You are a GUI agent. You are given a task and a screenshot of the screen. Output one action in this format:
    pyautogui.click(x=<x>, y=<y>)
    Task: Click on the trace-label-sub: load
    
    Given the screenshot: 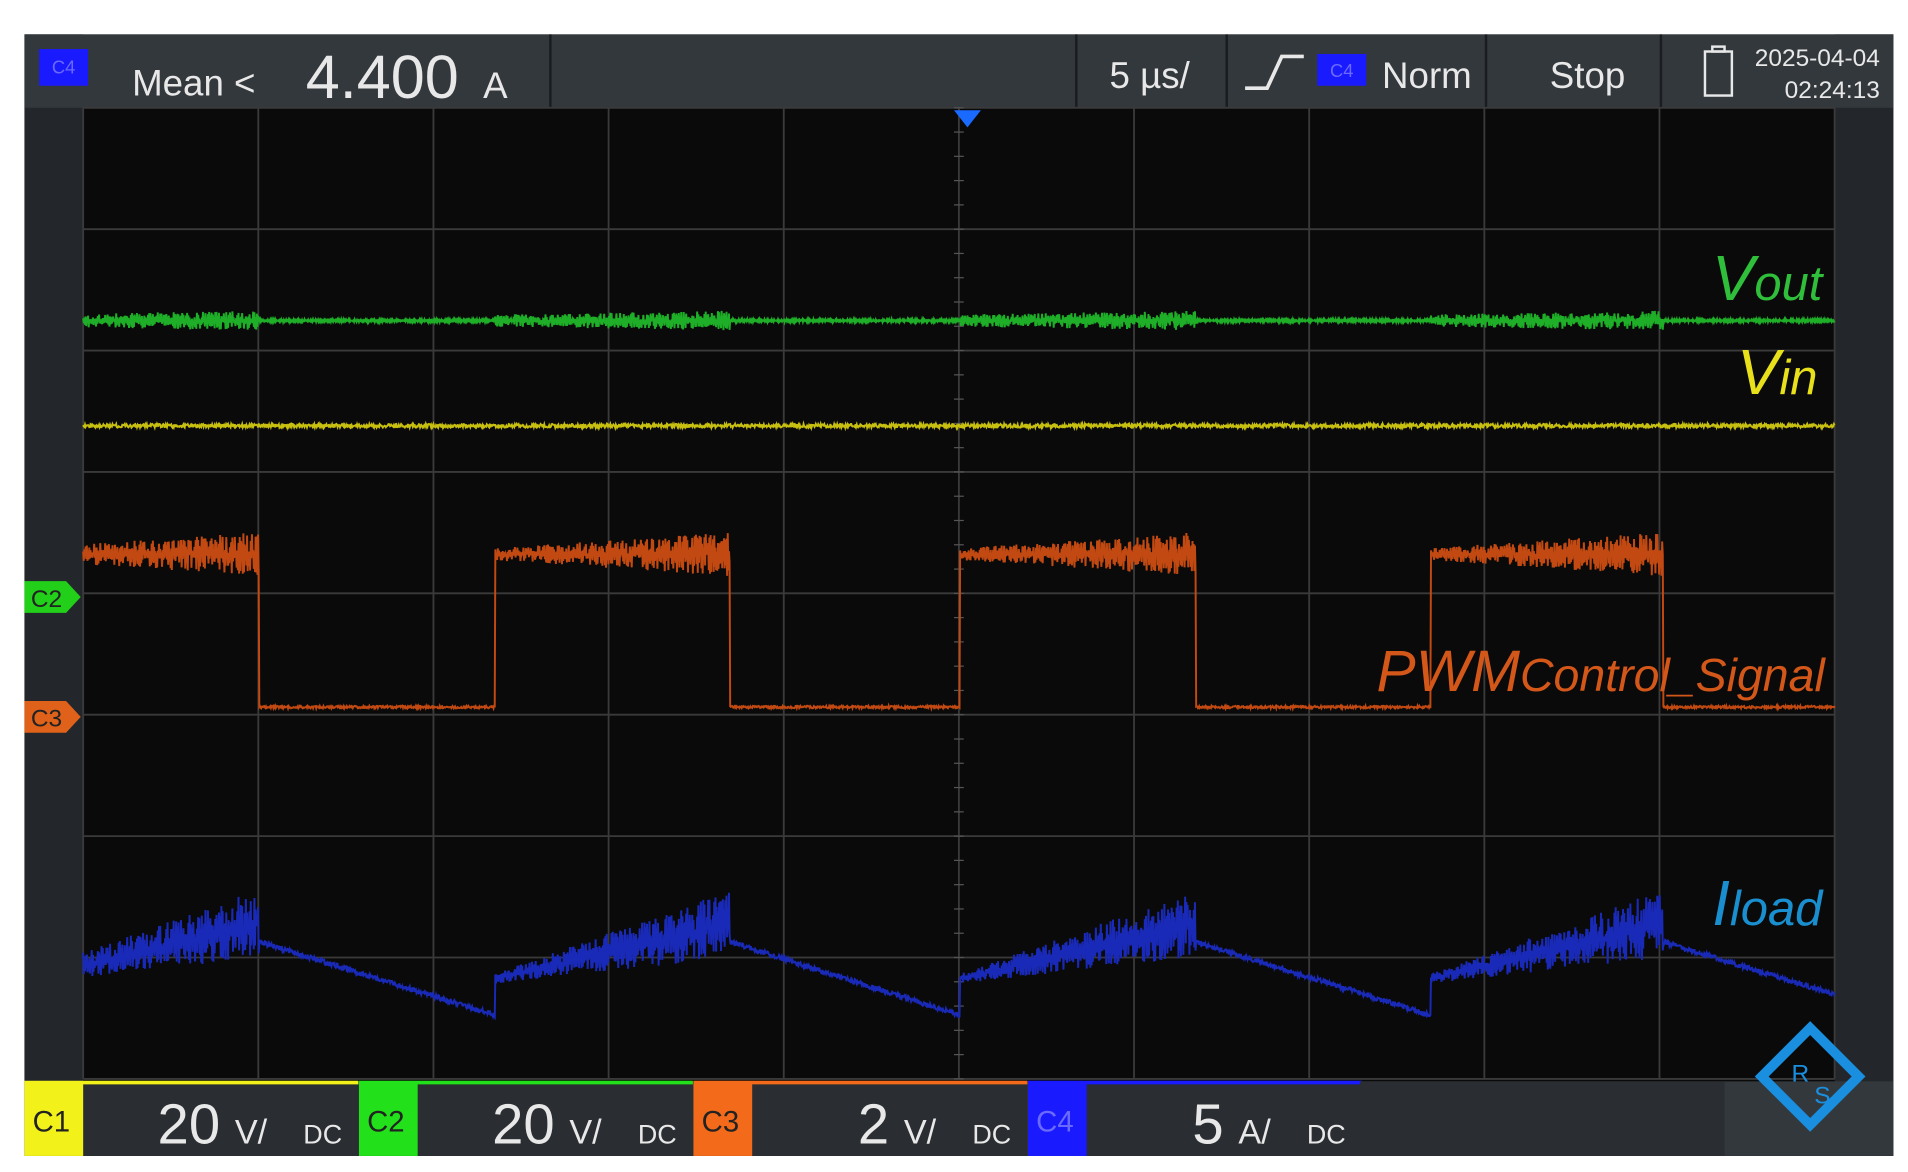 What is the action you would take?
    pyautogui.click(x=1777, y=909)
    